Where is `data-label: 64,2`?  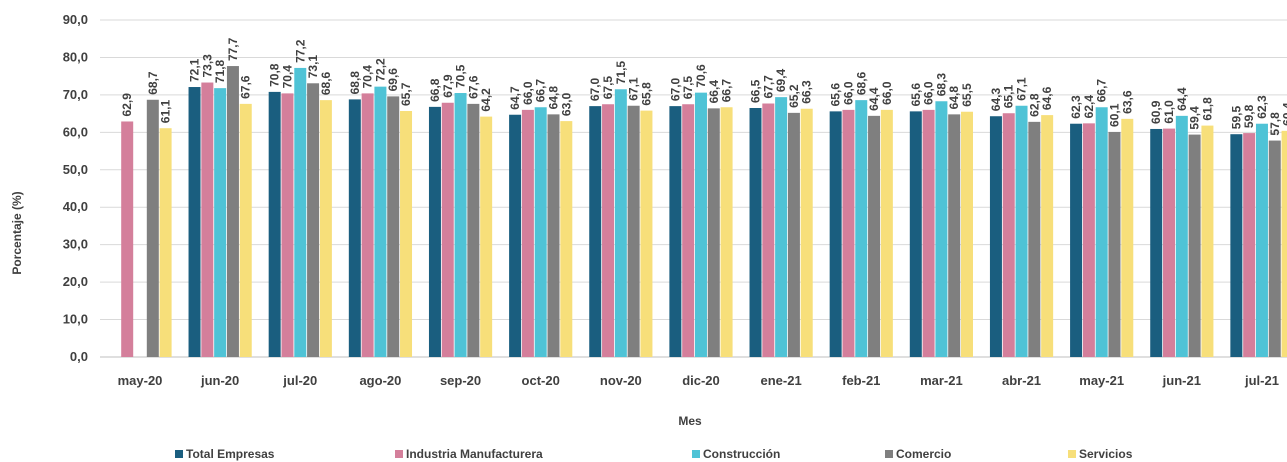
data-label: 64,2 is located at coordinates (486, 100).